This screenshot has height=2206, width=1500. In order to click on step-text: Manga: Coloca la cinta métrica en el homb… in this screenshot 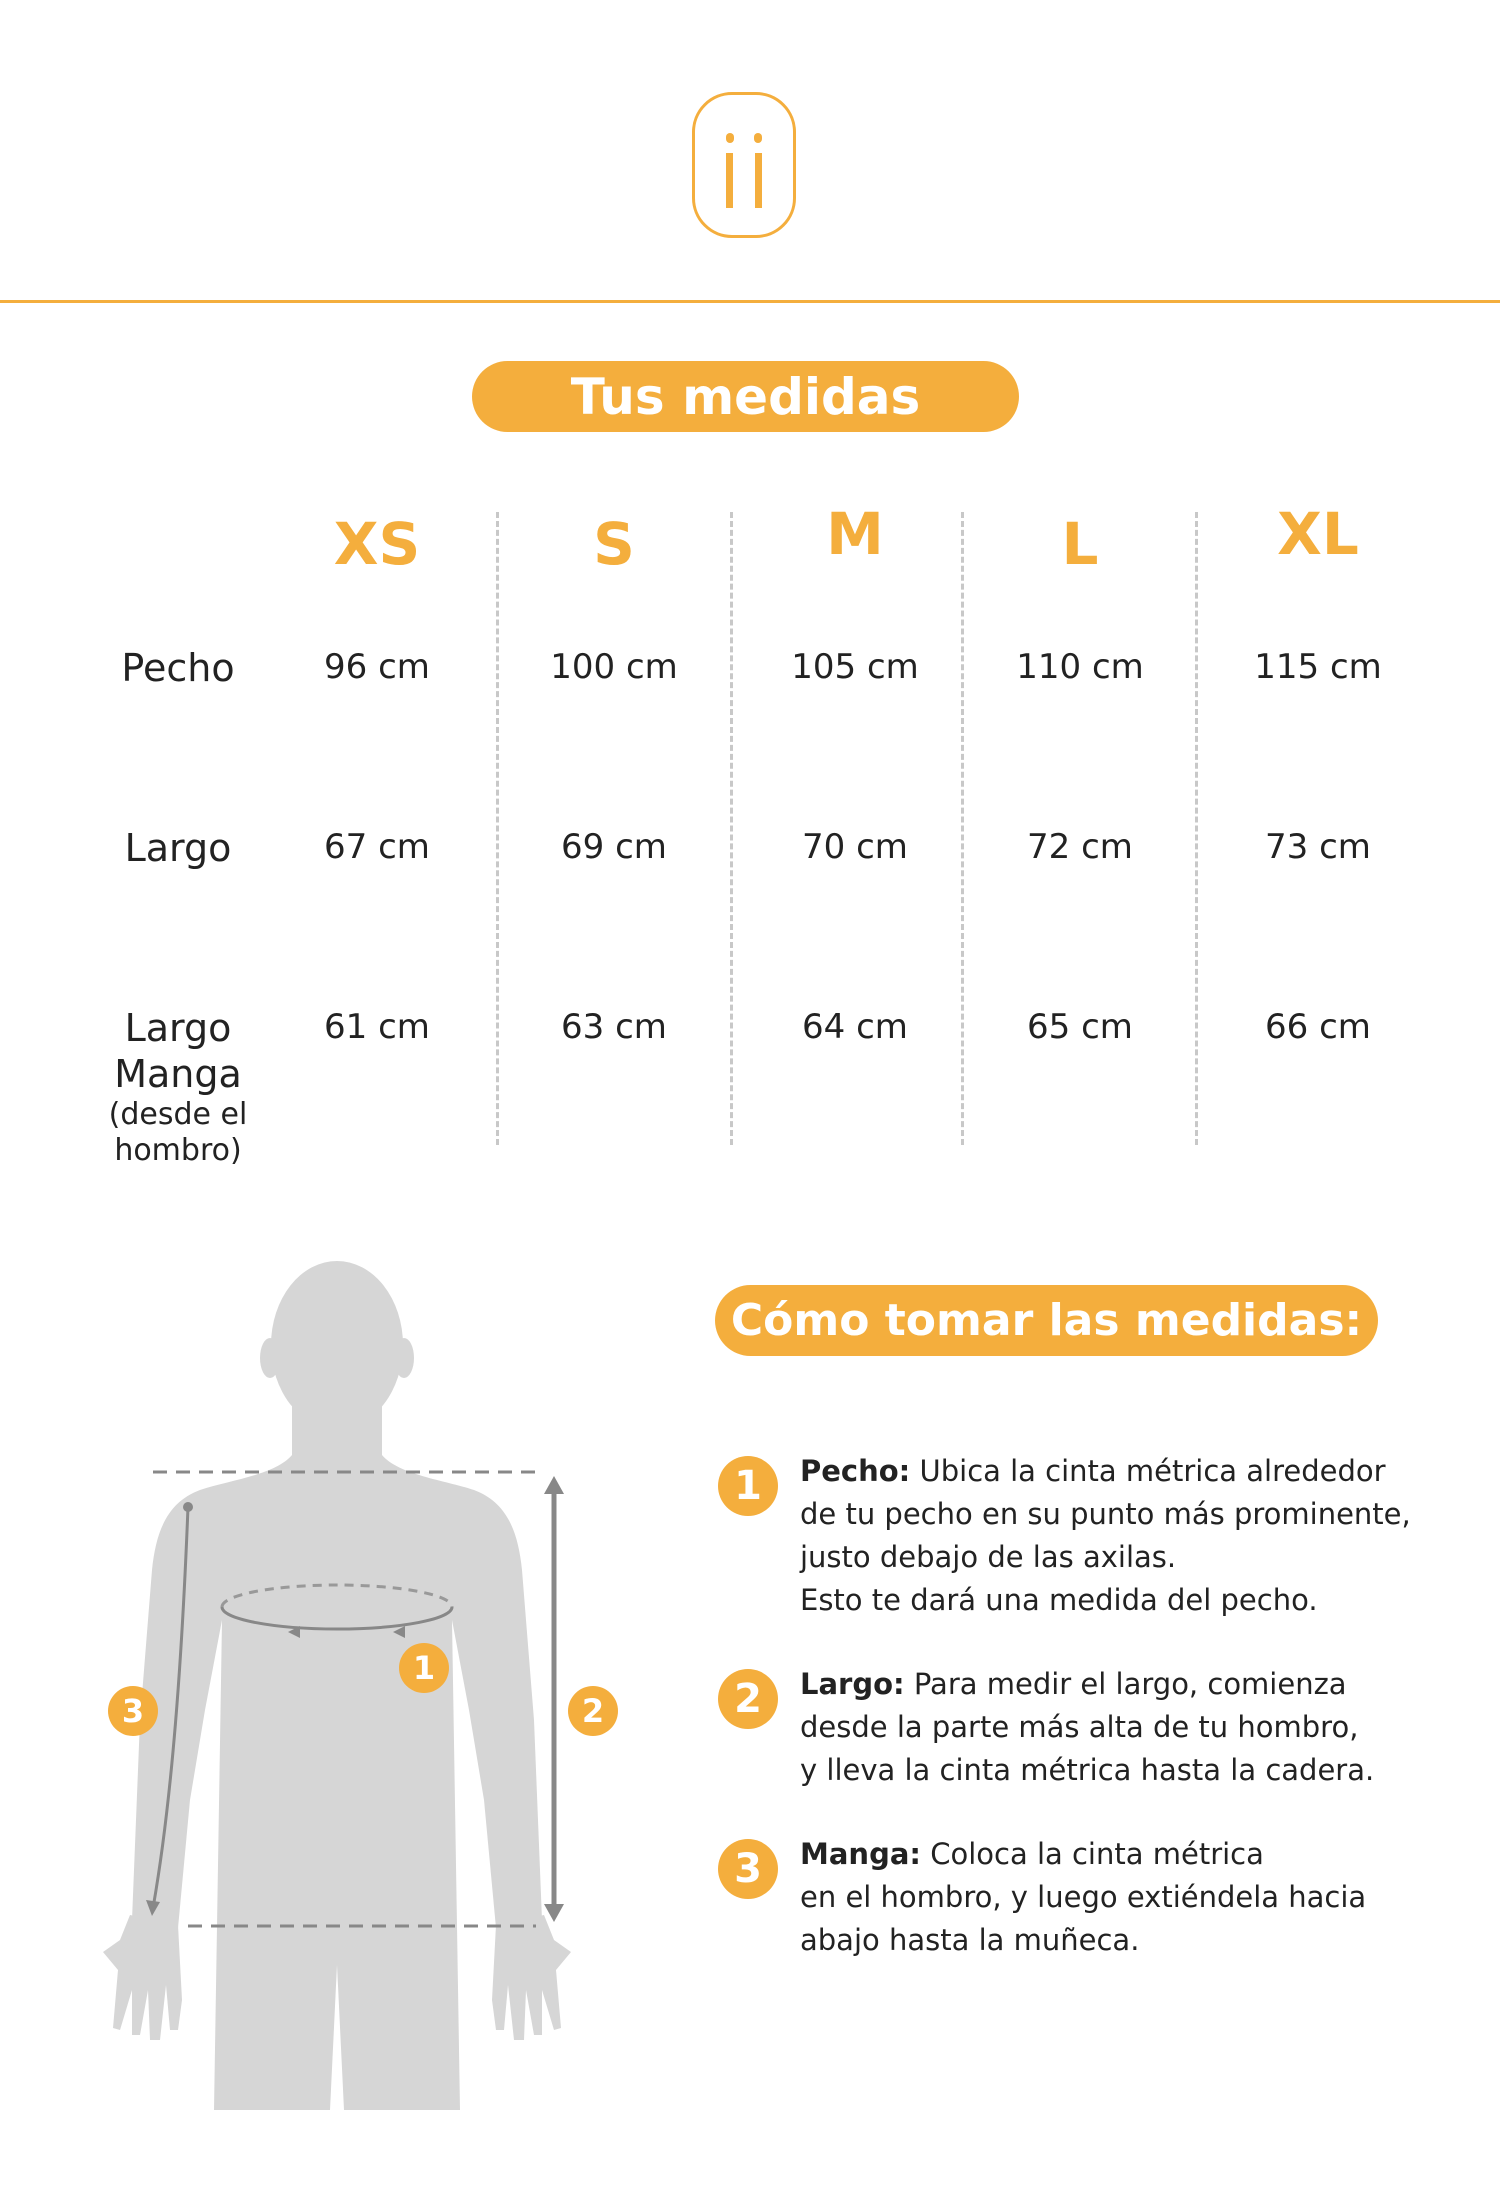, I will do `click(1083, 1897)`.